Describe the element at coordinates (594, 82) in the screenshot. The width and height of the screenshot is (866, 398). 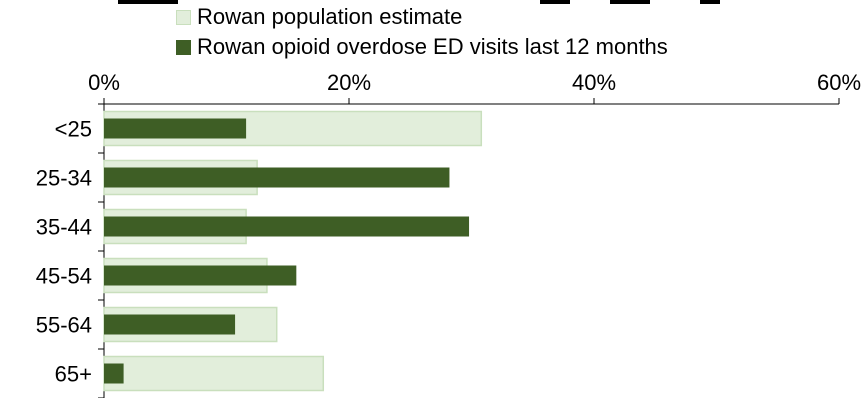
I see `x-tick-label-2: 40%` at that location.